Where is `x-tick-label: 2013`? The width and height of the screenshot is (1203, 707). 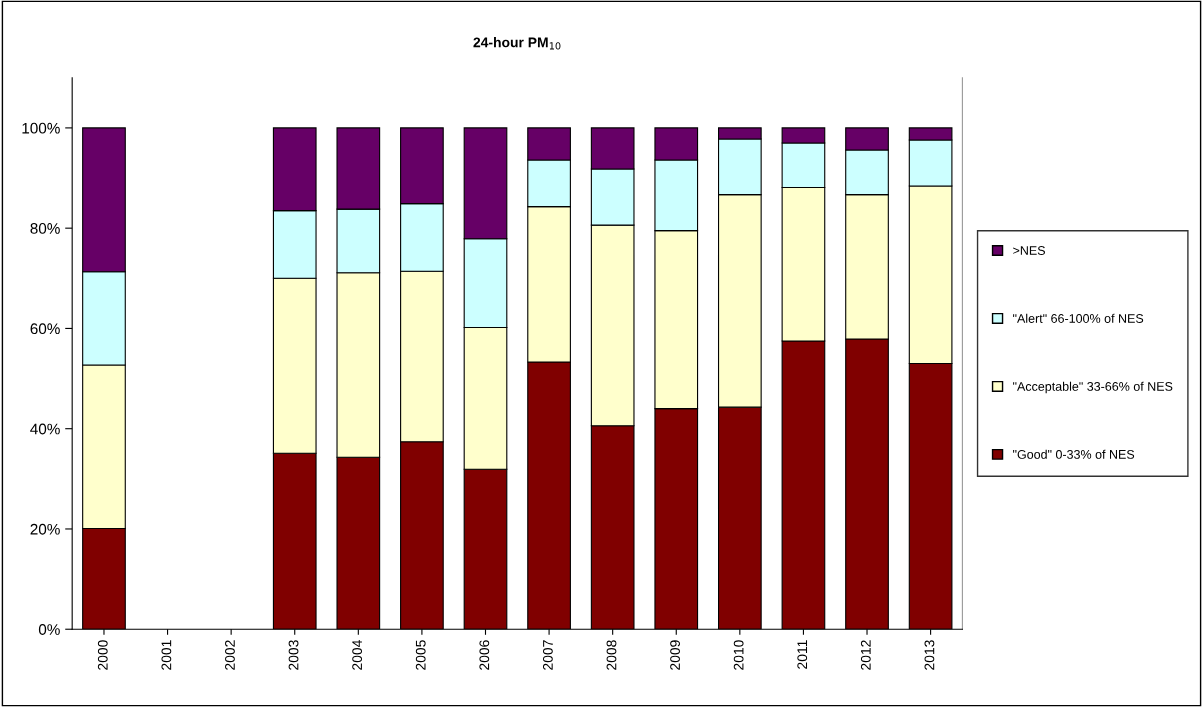 x-tick-label: 2013 is located at coordinates (929, 655).